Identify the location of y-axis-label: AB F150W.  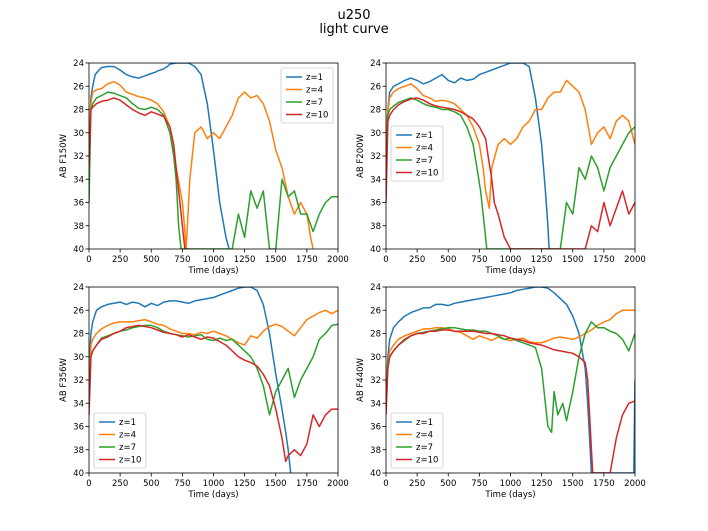
(64, 155).